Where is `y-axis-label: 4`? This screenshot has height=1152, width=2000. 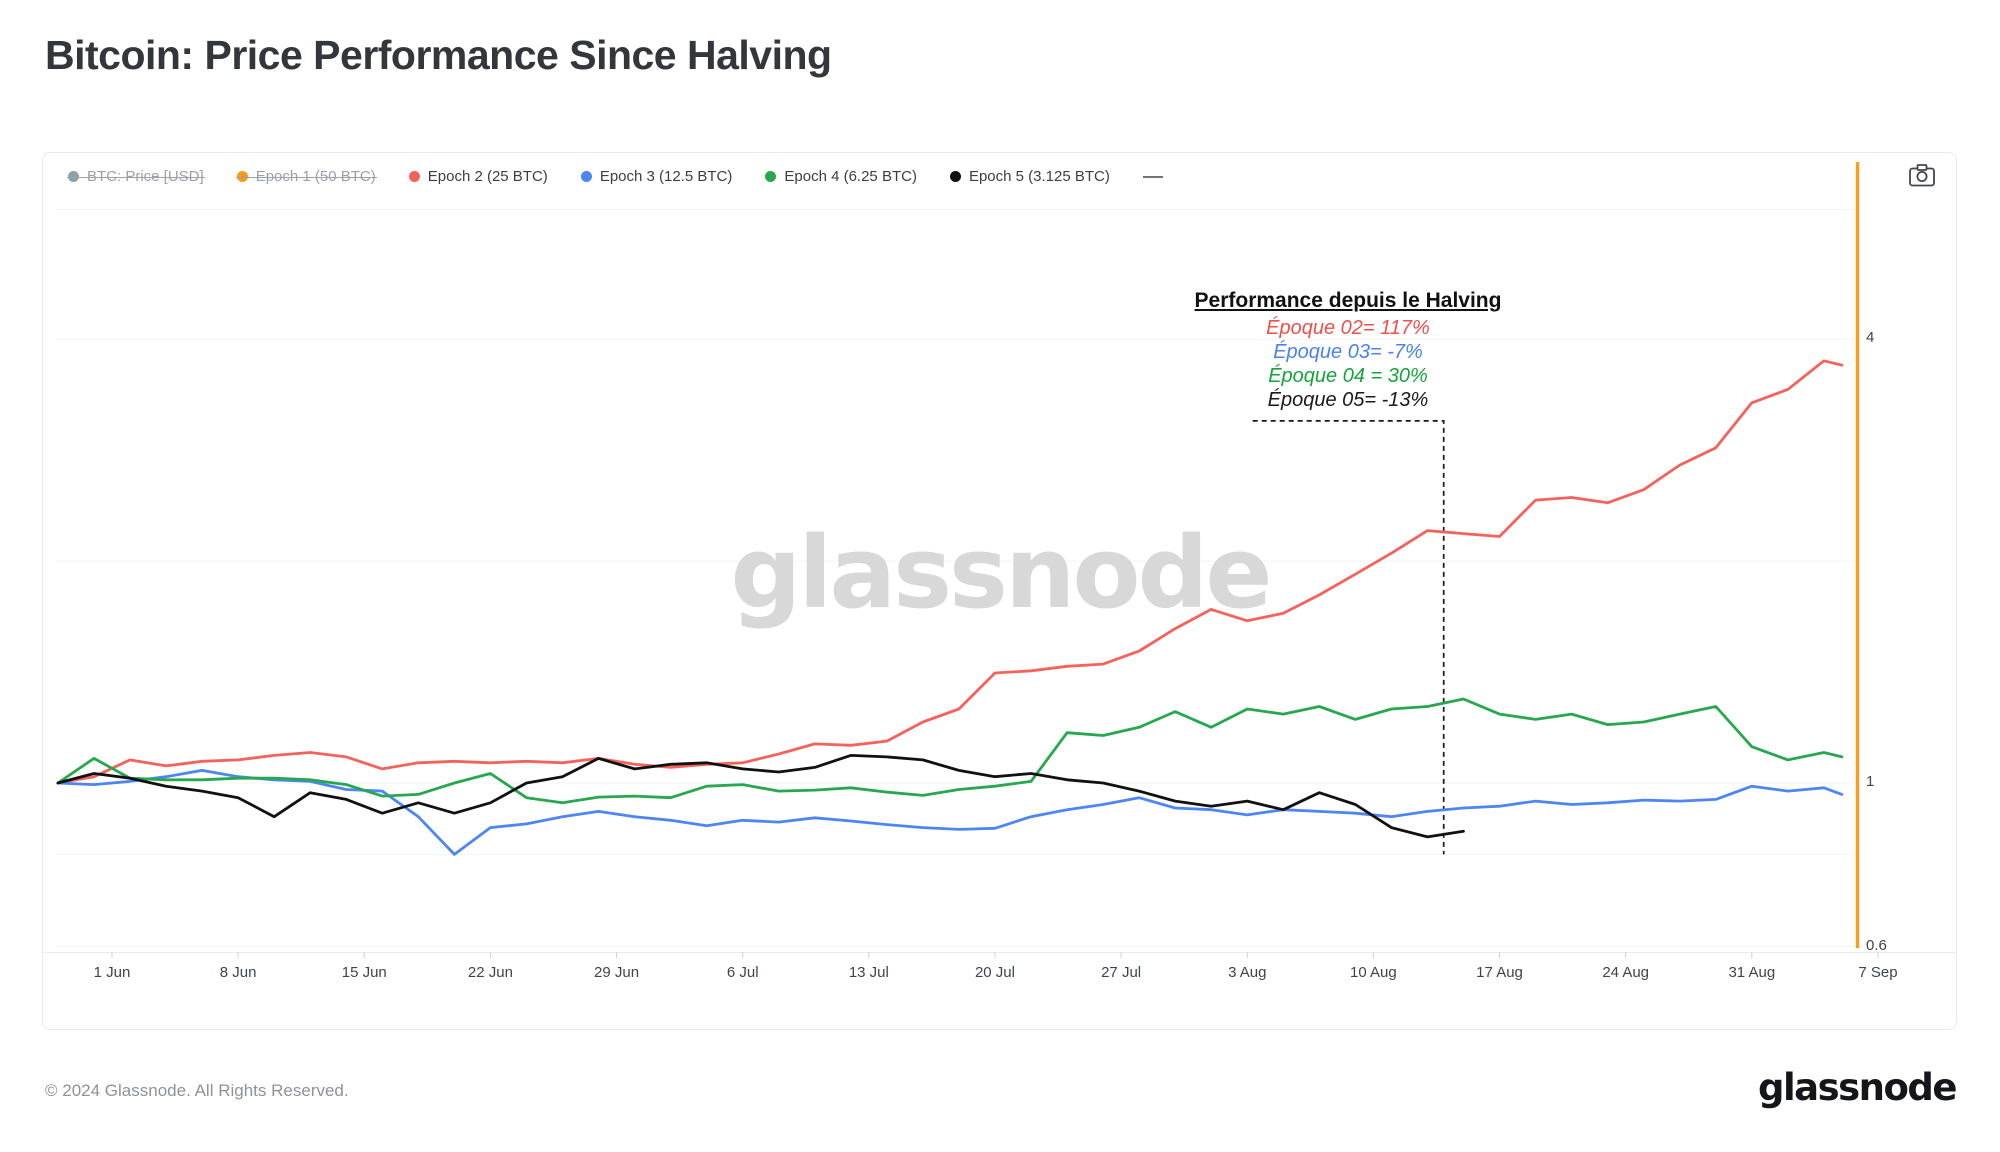
y-axis-label: 4 is located at coordinates (1870, 338).